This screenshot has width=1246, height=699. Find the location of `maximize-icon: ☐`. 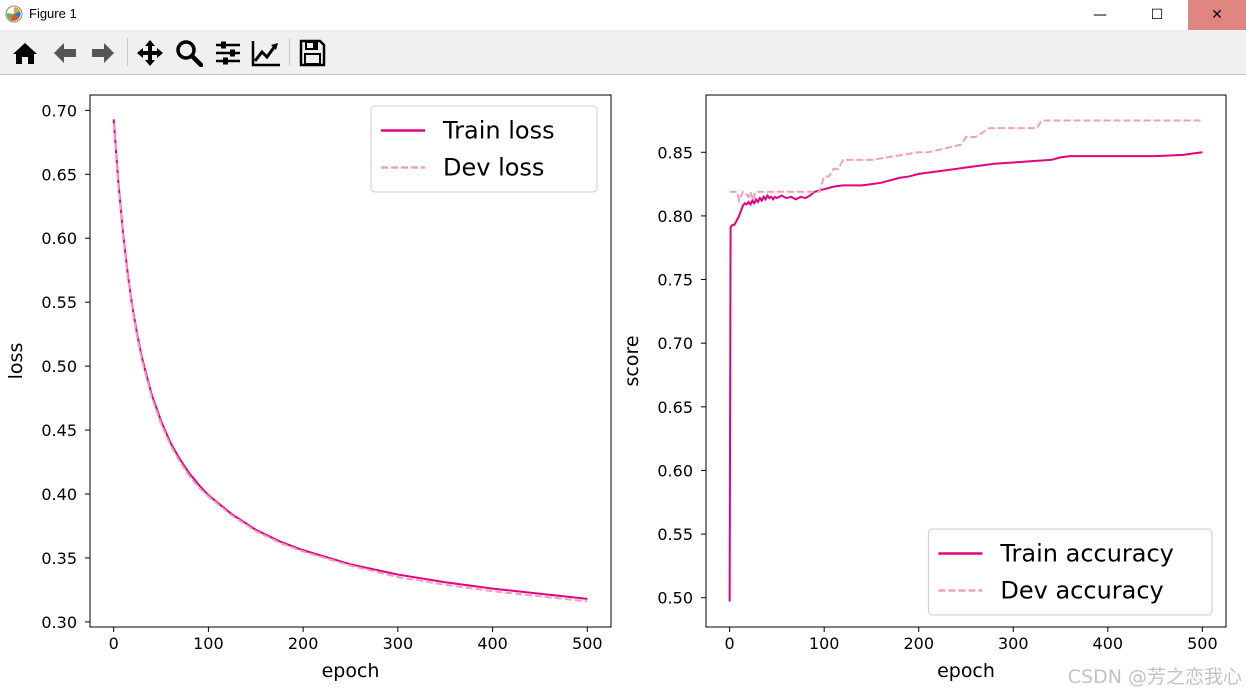

maximize-icon: ☐ is located at coordinates (1157, 15).